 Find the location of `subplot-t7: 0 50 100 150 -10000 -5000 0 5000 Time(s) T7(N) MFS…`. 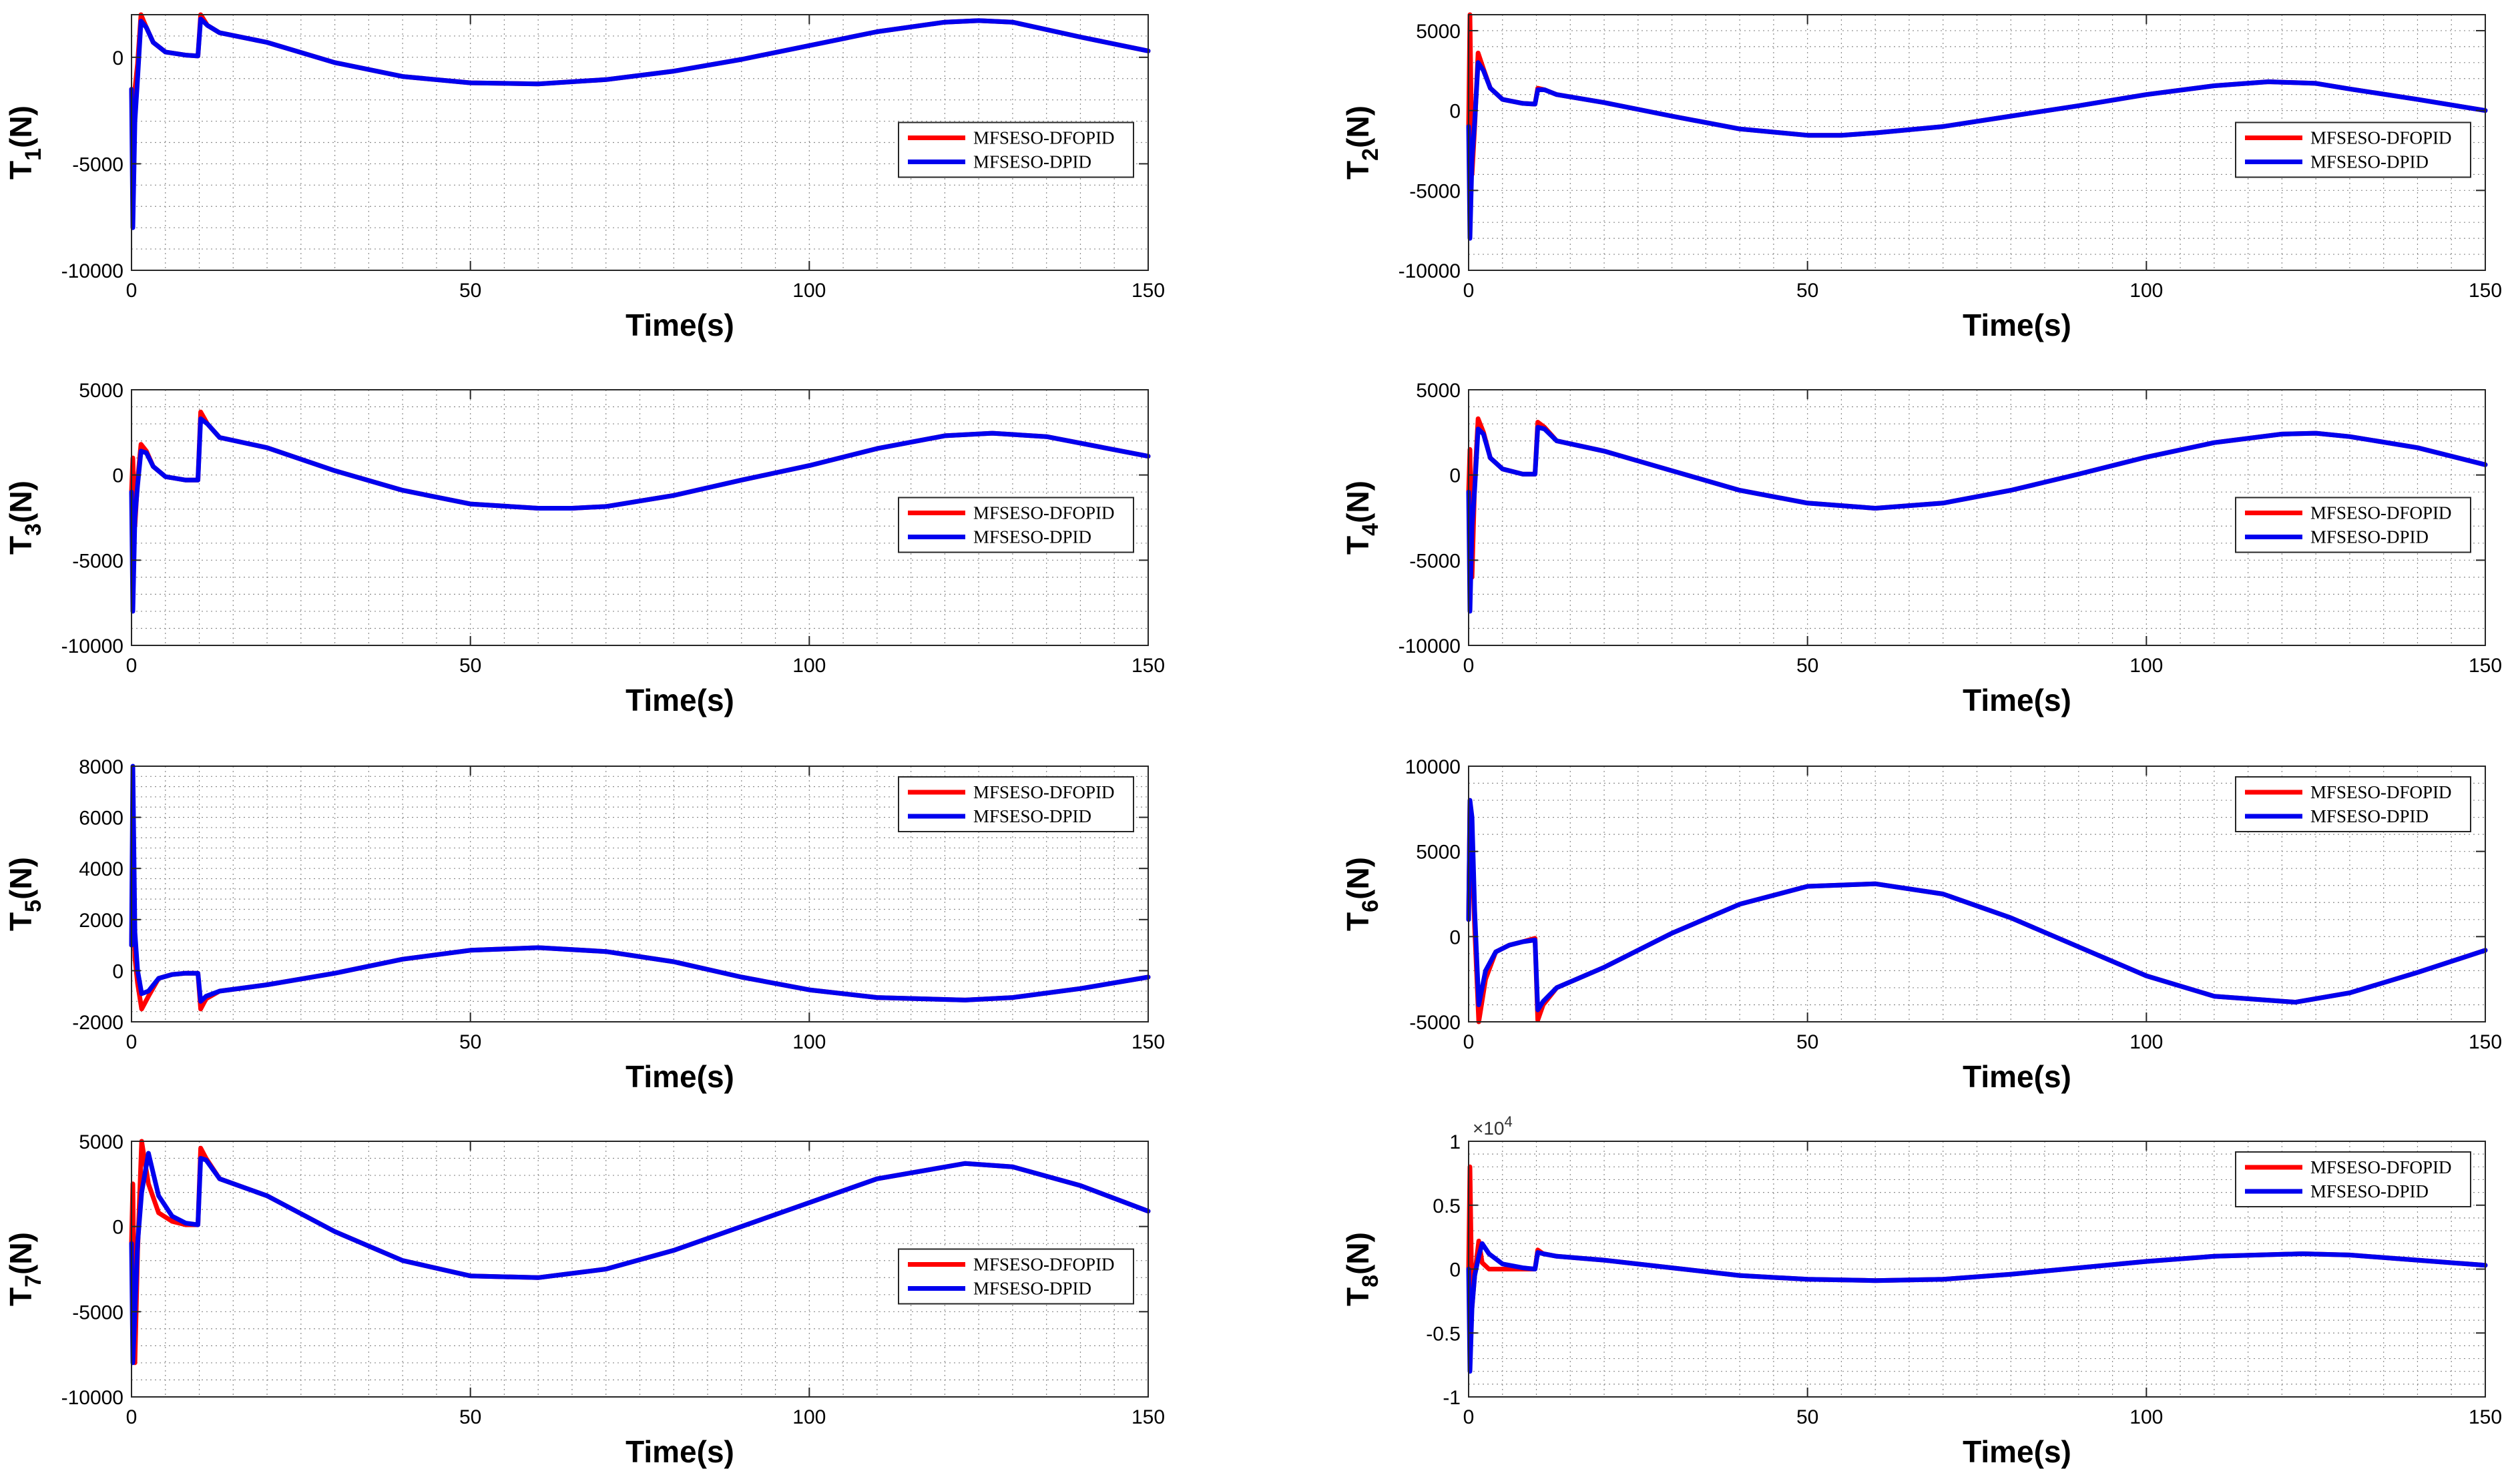

subplot-t7: 0 50 100 150 -10000 -5000 0 5000 Time(s) T7(N) MFS… is located at coordinates (584, 1300).